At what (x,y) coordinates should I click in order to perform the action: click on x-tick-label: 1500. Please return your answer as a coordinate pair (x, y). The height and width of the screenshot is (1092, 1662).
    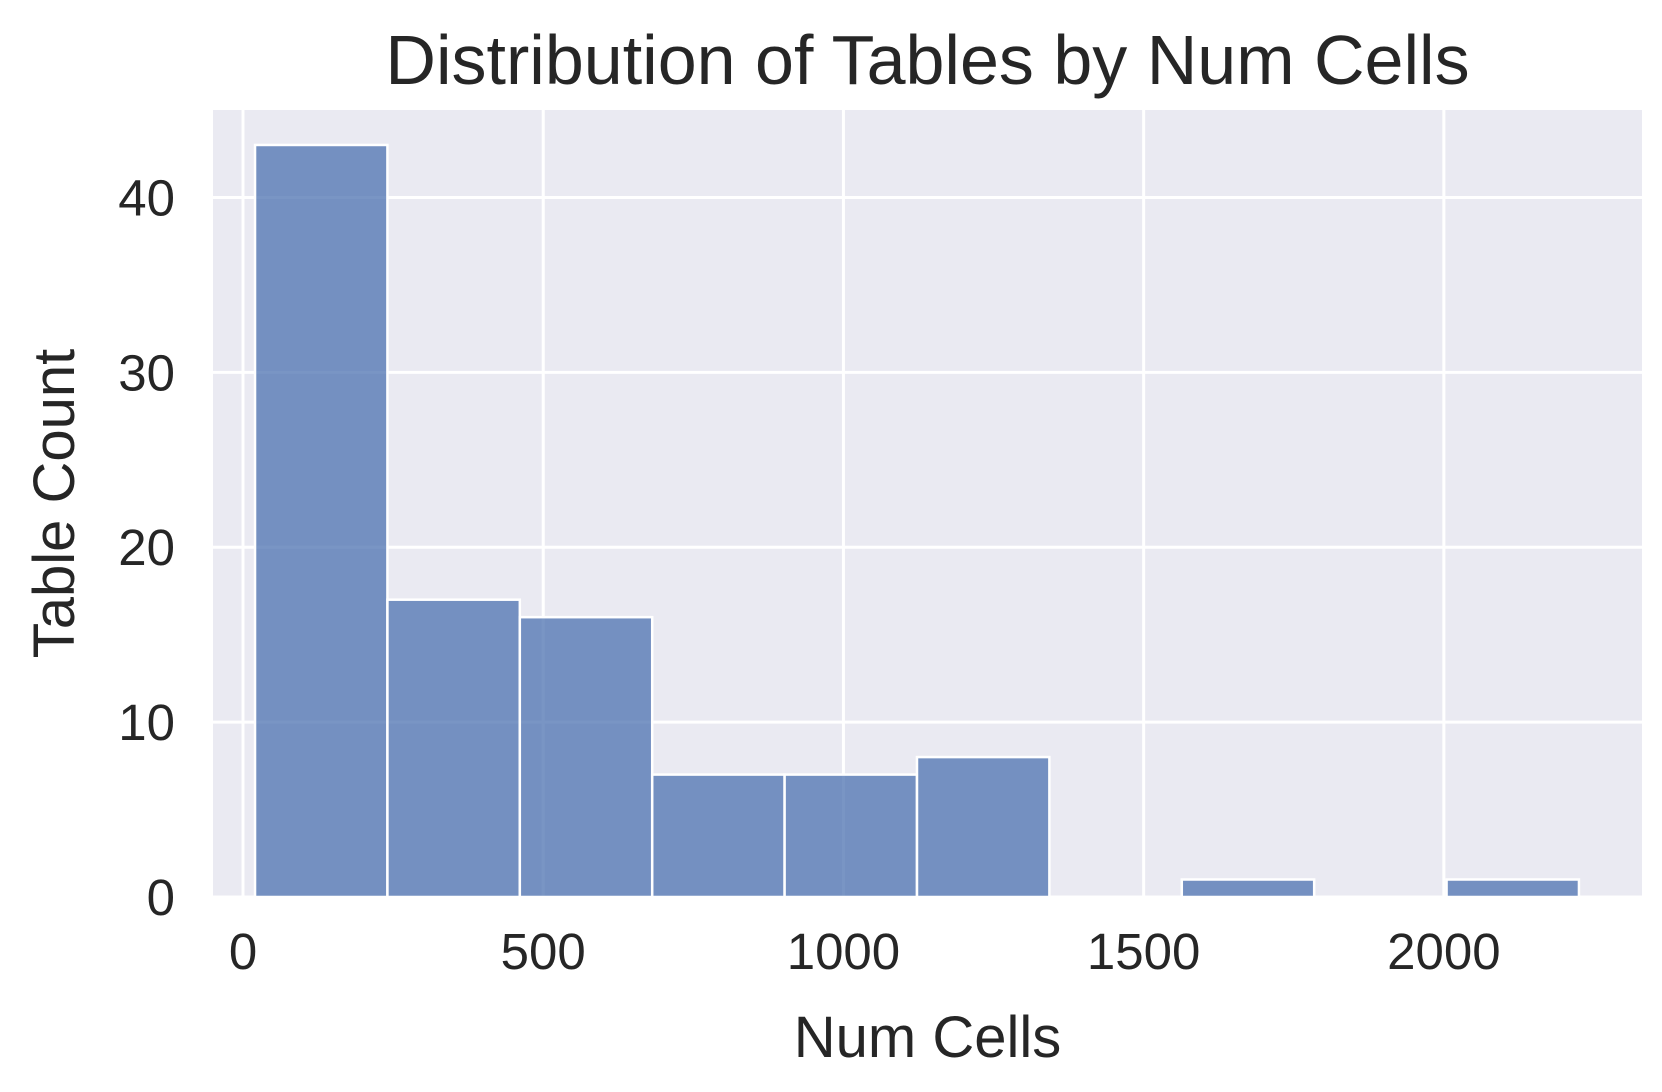
    Looking at the image, I should click on (1143, 951).